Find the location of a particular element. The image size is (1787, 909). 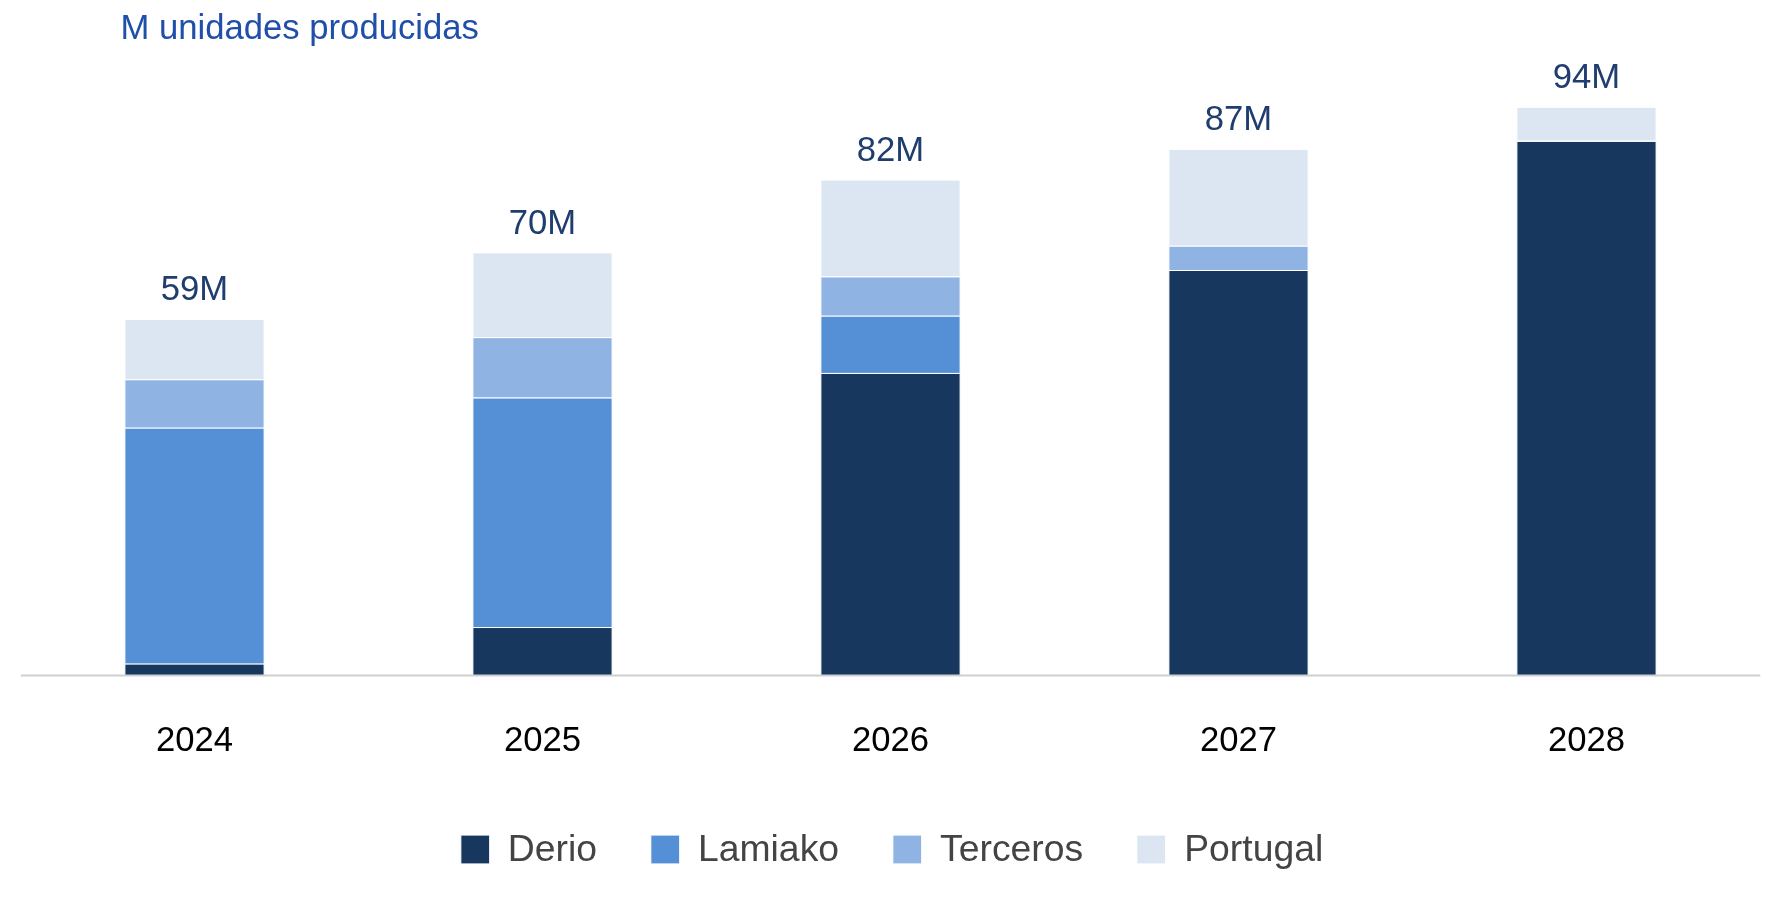

legend-label: Lamiako is located at coordinates (768, 848).